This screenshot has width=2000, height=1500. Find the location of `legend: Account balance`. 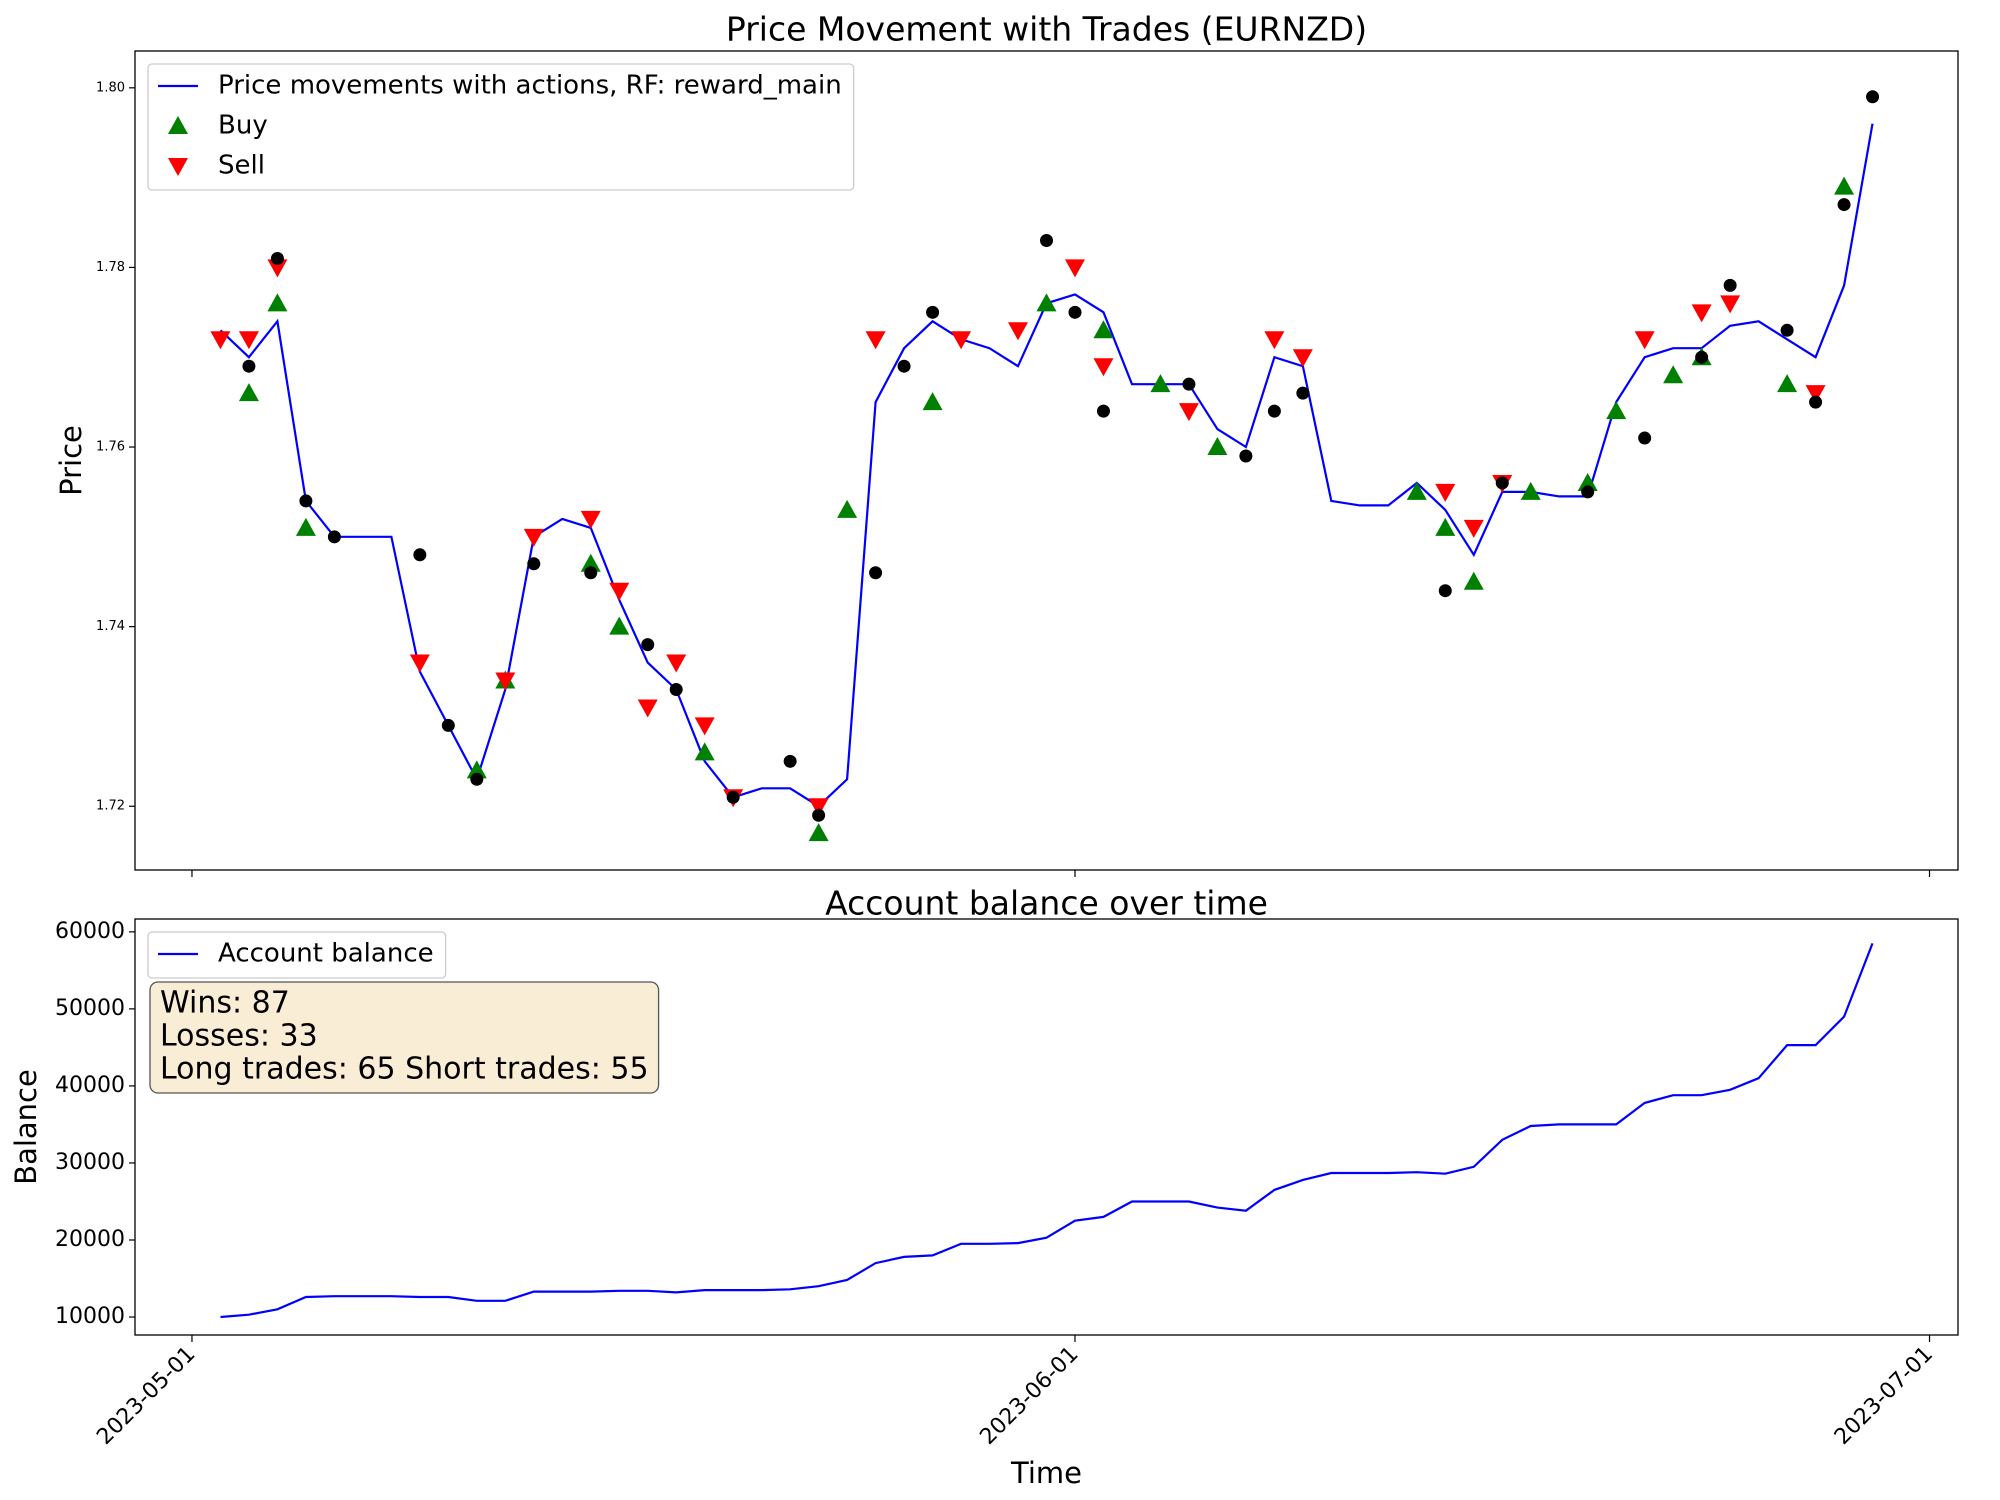

legend: Account balance is located at coordinates (297, 955).